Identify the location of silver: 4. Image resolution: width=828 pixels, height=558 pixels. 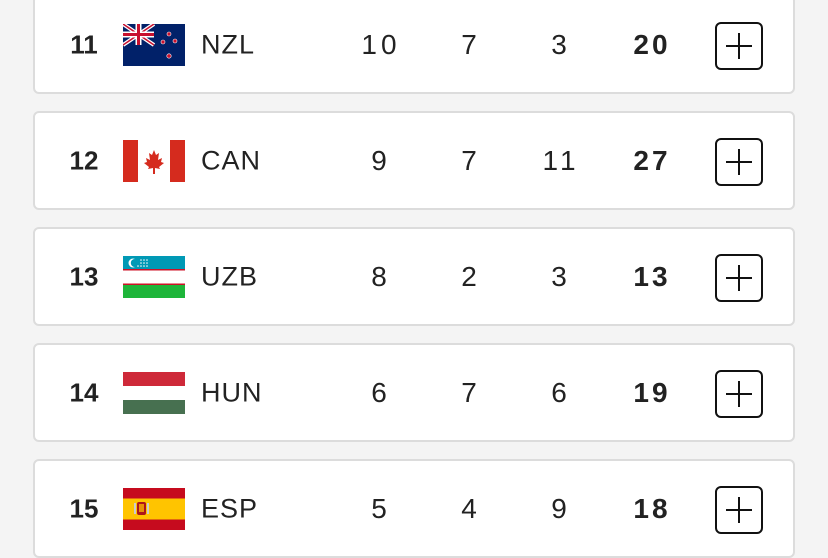
(471, 508).